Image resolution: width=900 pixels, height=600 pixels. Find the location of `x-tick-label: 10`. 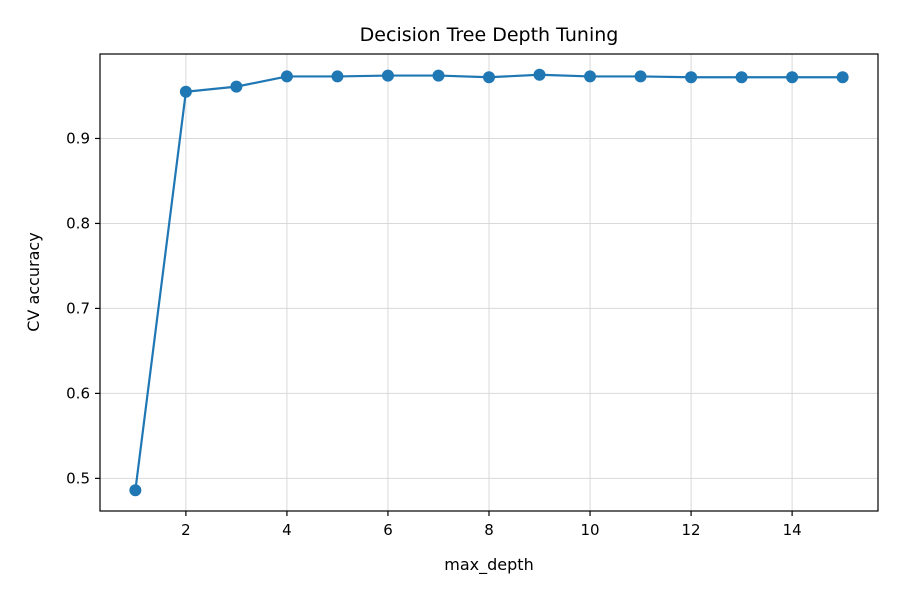

x-tick-label: 10 is located at coordinates (589, 530).